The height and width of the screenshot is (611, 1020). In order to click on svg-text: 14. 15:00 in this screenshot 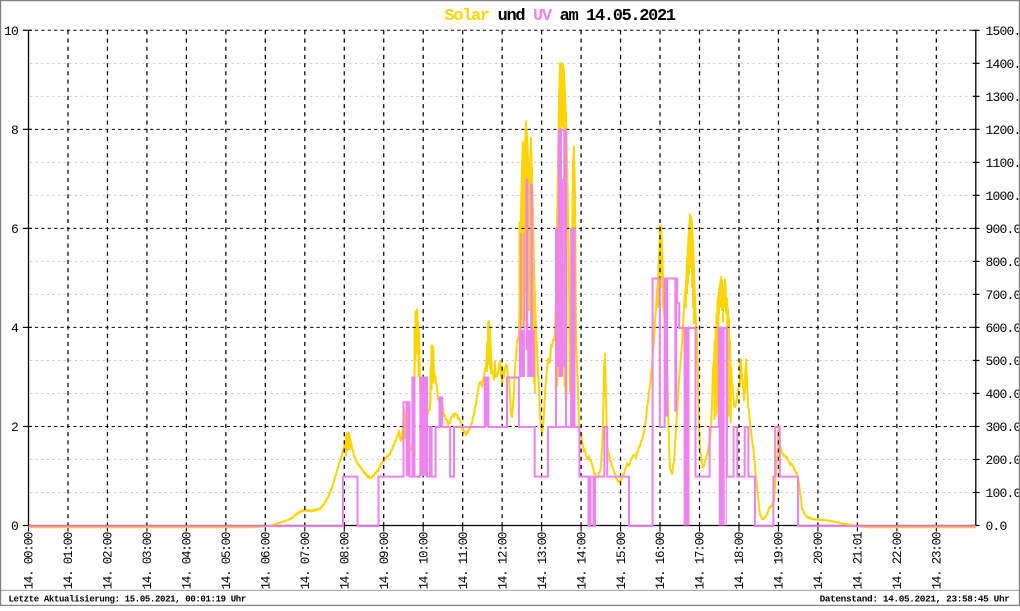, I will do `click(622, 560)`.